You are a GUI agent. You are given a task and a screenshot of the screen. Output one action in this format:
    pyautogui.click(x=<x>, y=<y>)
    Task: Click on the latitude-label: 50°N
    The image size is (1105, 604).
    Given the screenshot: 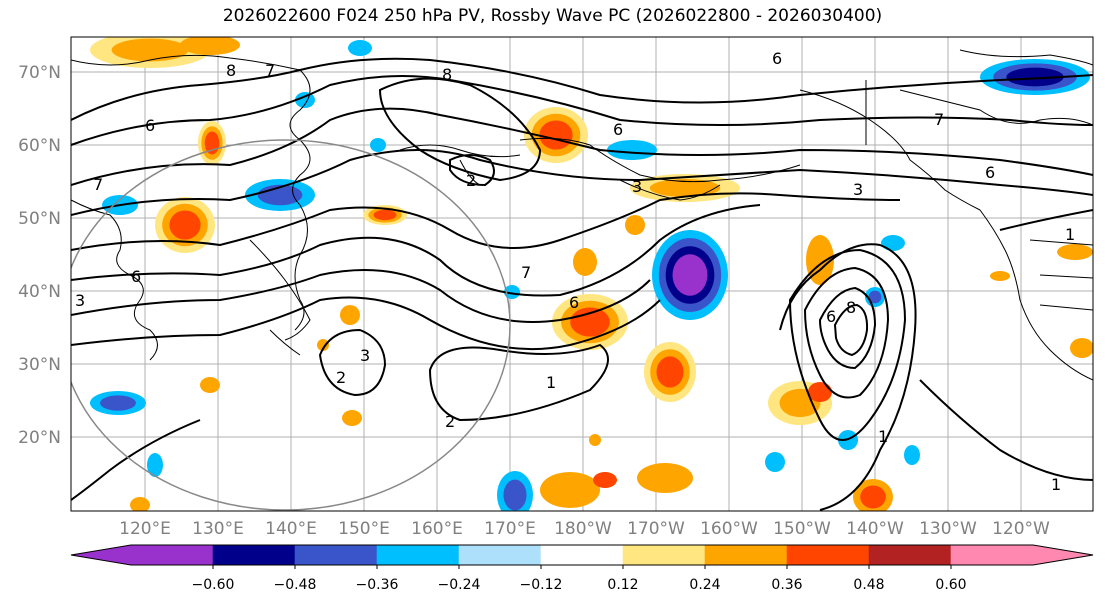 What is the action you would take?
    pyautogui.click(x=39, y=219)
    